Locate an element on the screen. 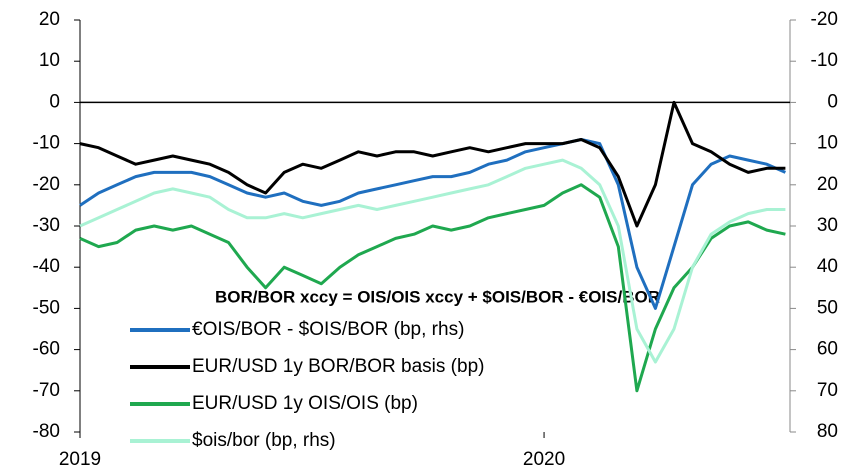  y2-tick-label: 10 is located at coordinates (827, 143).